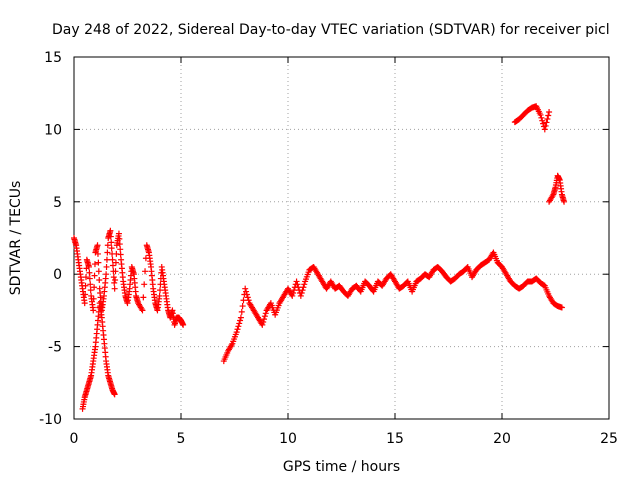 The image size is (640, 480). Describe the element at coordinates (53, 130) in the screenshot. I see `y-tick-label: 10` at that location.